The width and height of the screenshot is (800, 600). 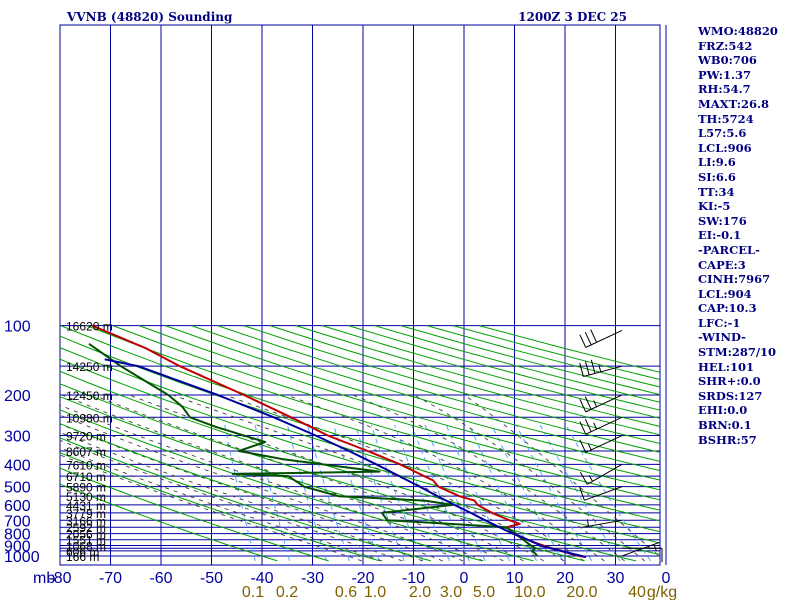 I want to click on x-unit-label: mb, so click(x=44, y=578).